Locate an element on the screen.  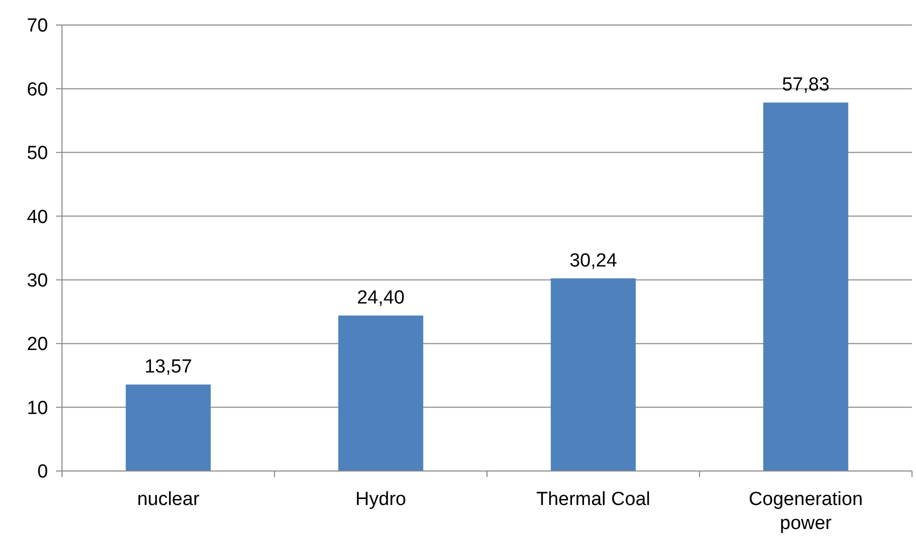
x-tick-label: Cogeneration power is located at coordinates (805, 511).